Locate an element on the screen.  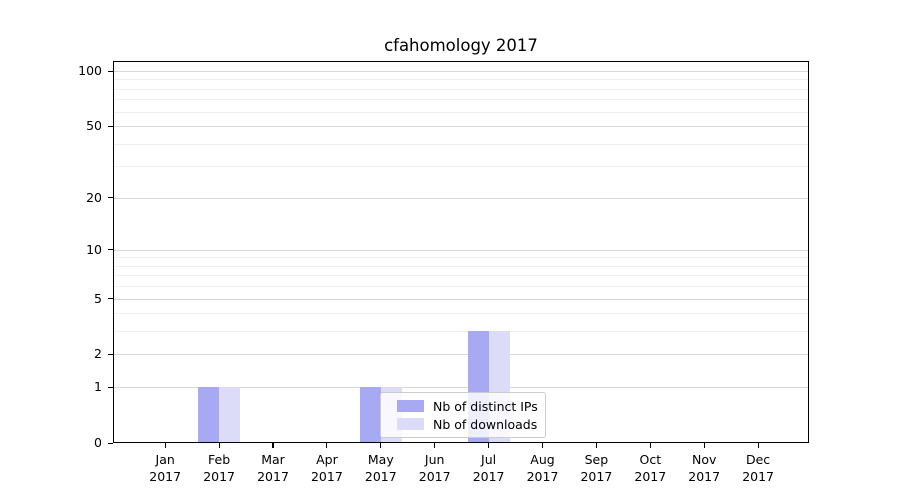
legend: Nb of distinct IPs Nb of downloads is located at coordinates (463, 415).